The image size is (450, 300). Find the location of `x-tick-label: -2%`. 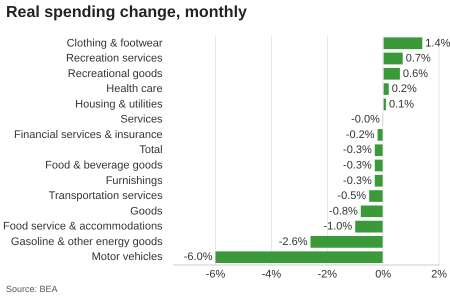

x-tick-label: -2% is located at coordinates (327, 274).